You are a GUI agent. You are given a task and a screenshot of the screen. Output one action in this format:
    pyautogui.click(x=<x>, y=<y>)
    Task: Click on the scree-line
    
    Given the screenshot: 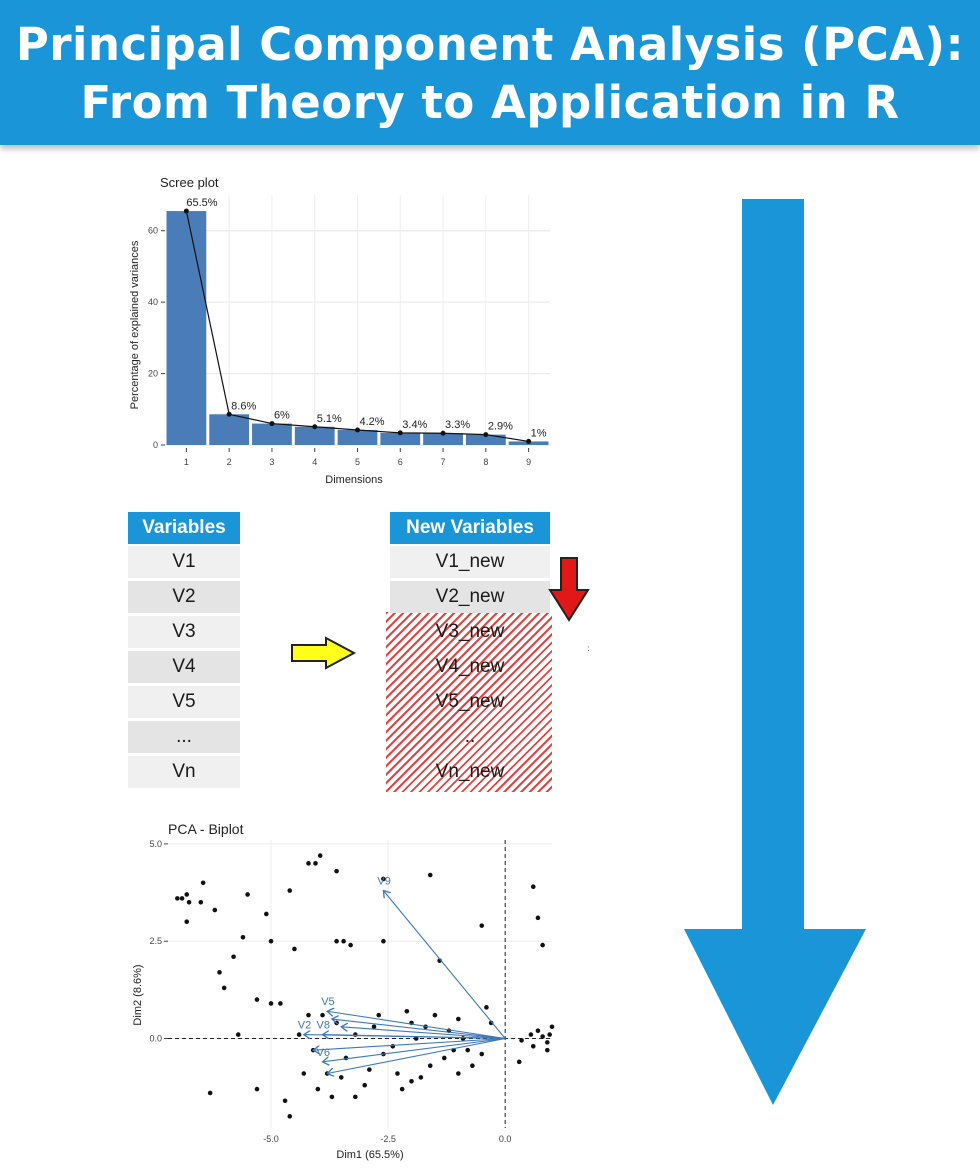 What is the action you would take?
    pyautogui.click(x=357, y=326)
    